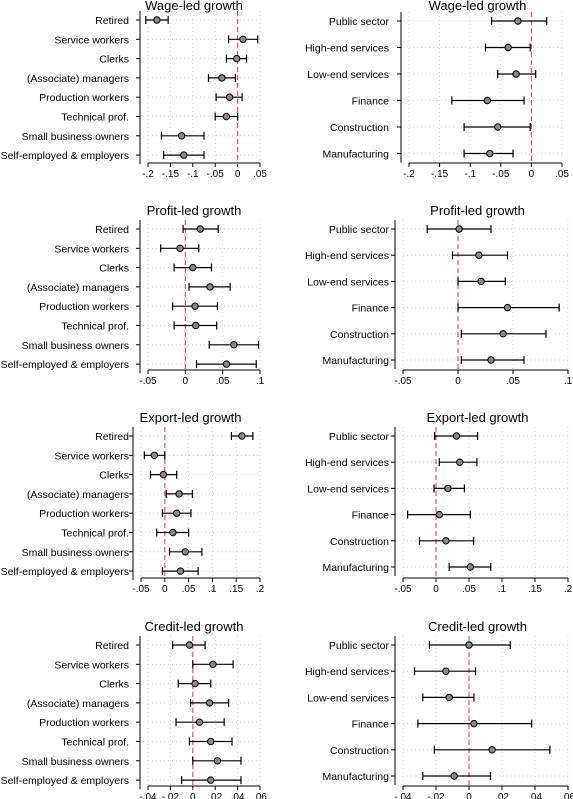 The image size is (573, 799). Describe the element at coordinates (114, 685) in the screenshot. I see `category-label: Clerks` at that location.